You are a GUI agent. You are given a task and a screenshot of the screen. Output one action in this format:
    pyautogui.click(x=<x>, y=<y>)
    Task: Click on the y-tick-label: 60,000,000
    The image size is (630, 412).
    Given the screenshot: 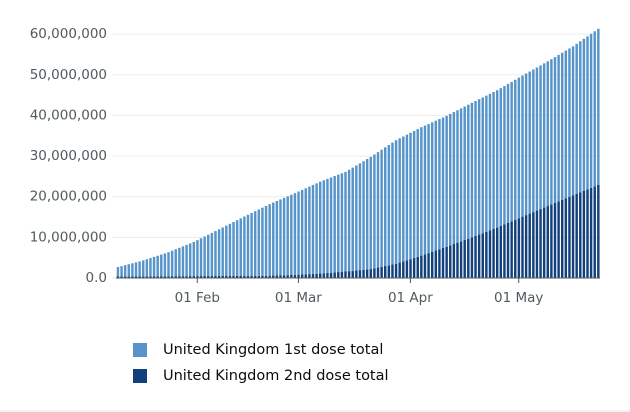 What is the action you would take?
    pyautogui.click(x=68, y=34)
    